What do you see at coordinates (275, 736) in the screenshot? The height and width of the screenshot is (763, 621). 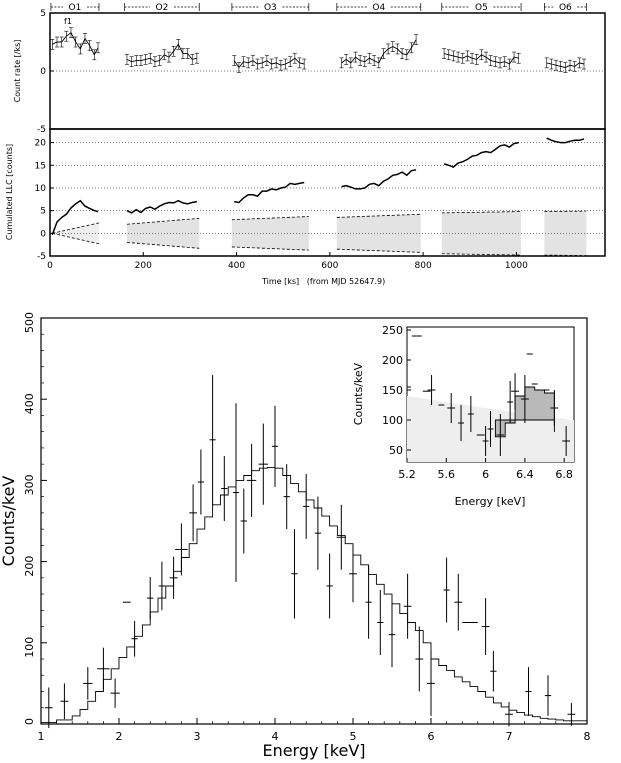 I see `xtick-label: 4` at bounding box center [275, 736].